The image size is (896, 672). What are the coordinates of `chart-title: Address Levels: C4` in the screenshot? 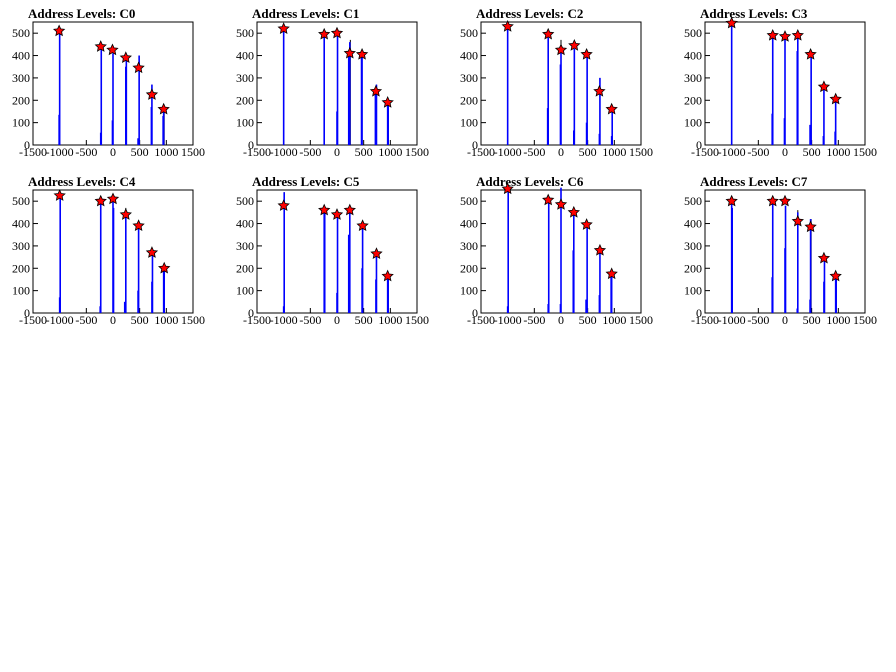 It's located at (82, 181).